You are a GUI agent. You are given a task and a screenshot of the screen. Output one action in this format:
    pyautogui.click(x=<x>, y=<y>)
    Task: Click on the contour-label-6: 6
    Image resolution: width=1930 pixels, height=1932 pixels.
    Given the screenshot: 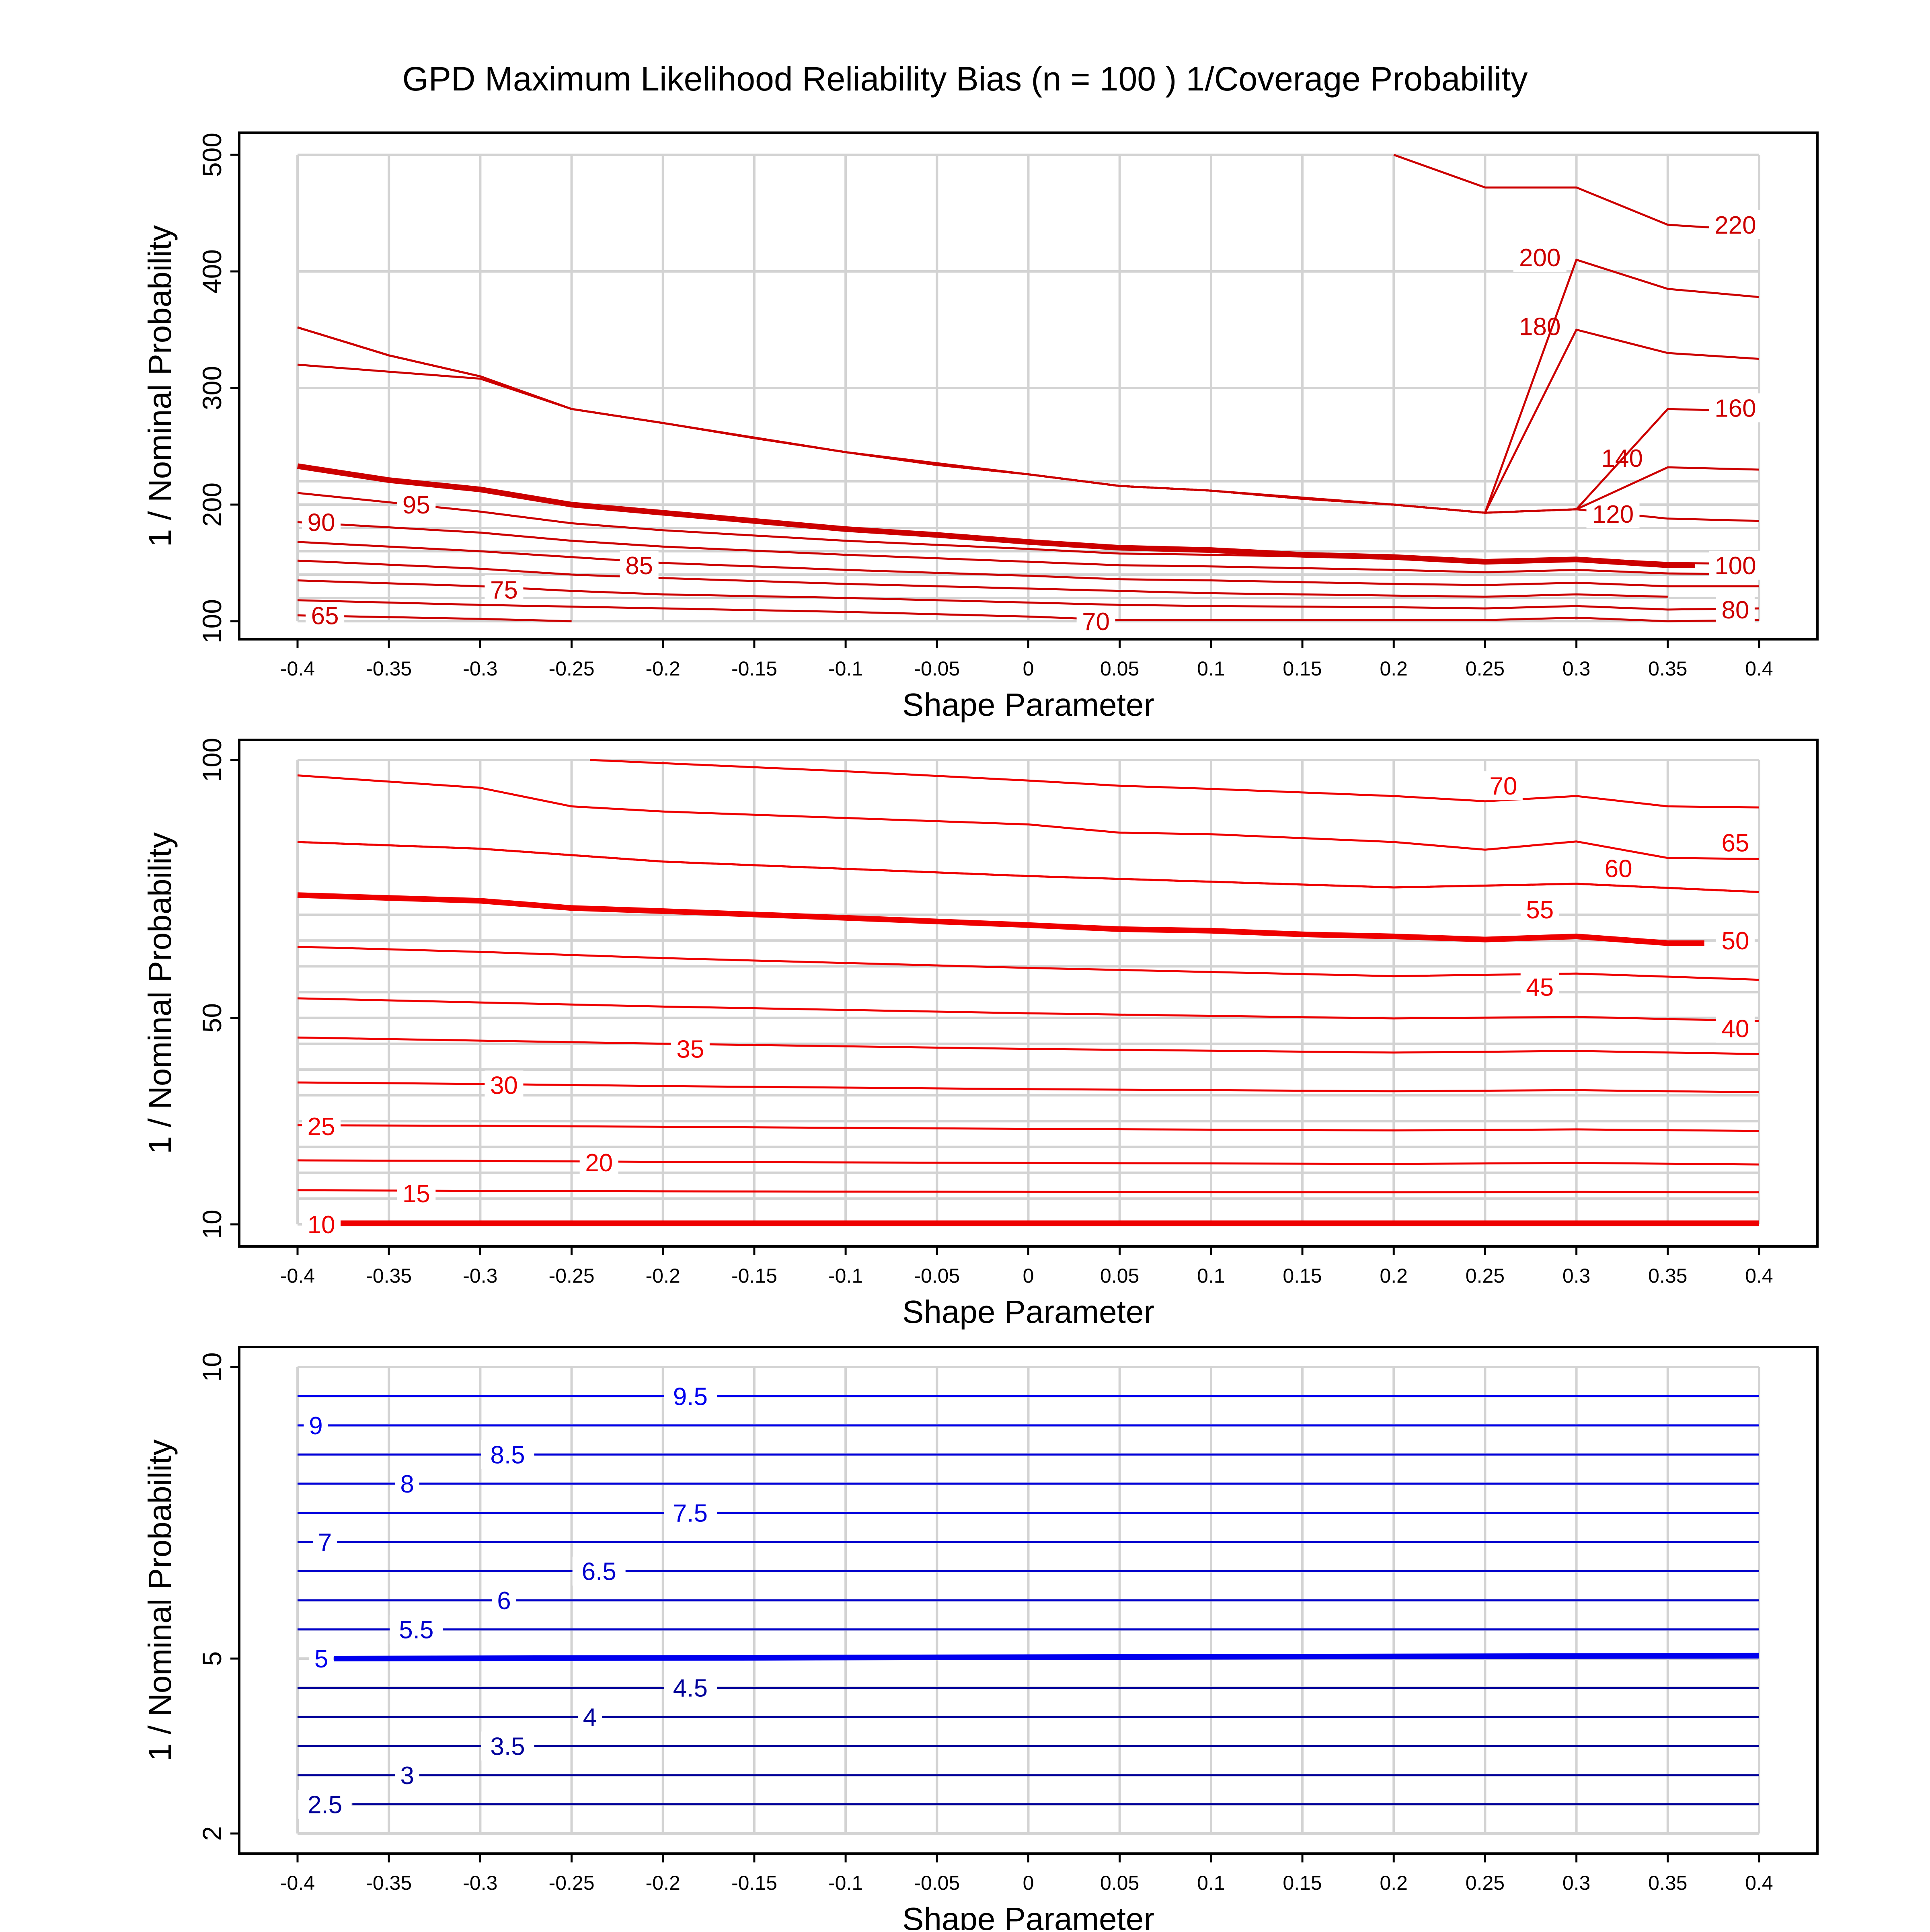 What is the action you would take?
    pyautogui.click(x=504, y=1601)
    